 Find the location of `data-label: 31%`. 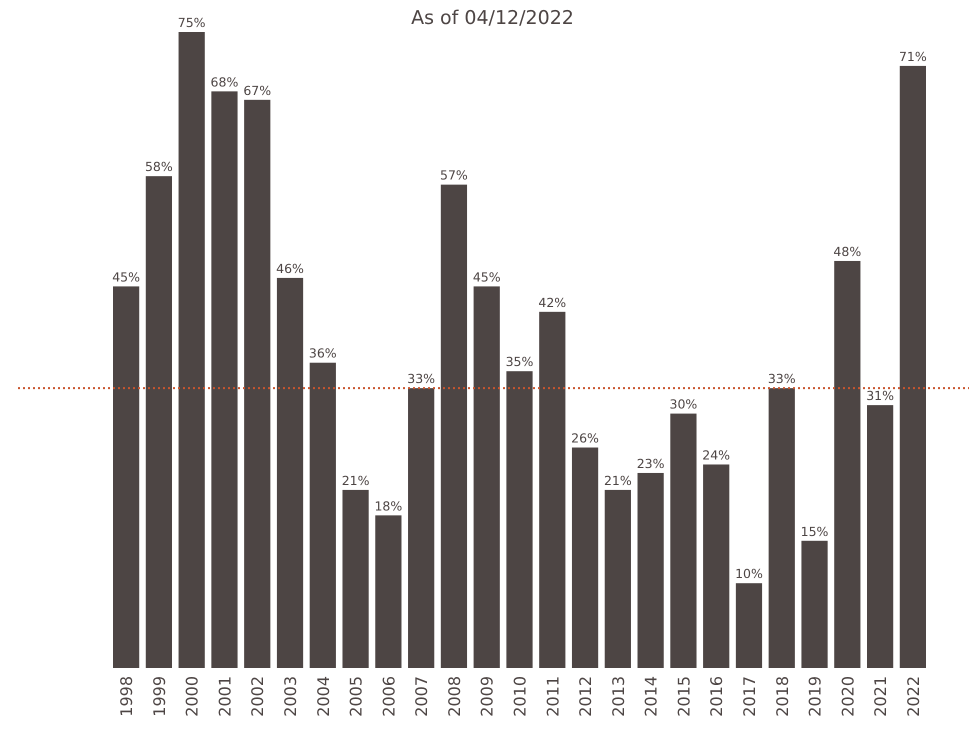

data-label: 31% is located at coordinates (880, 396).